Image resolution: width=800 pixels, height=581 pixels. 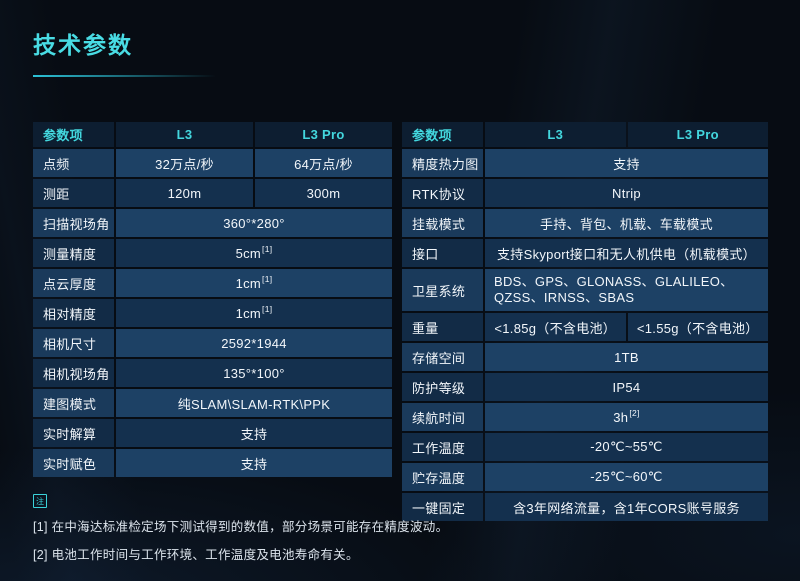 What do you see at coordinates (442, 357) in the screenshot?
I see `row-label: 存储空间` at bounding box center [442, 357].